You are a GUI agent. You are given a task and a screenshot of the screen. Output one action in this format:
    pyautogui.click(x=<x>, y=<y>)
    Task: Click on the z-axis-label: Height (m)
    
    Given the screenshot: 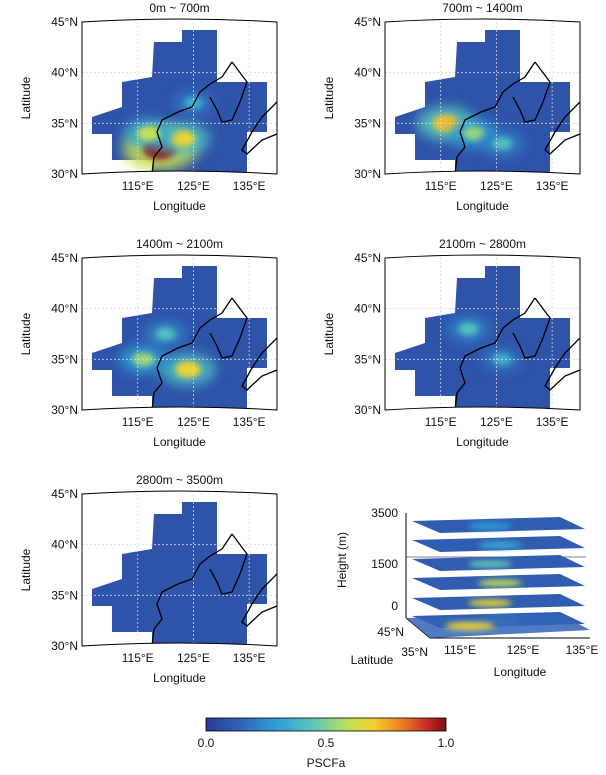 What is the action you would take?
    pyautogui.click(x=342, y=560)
    